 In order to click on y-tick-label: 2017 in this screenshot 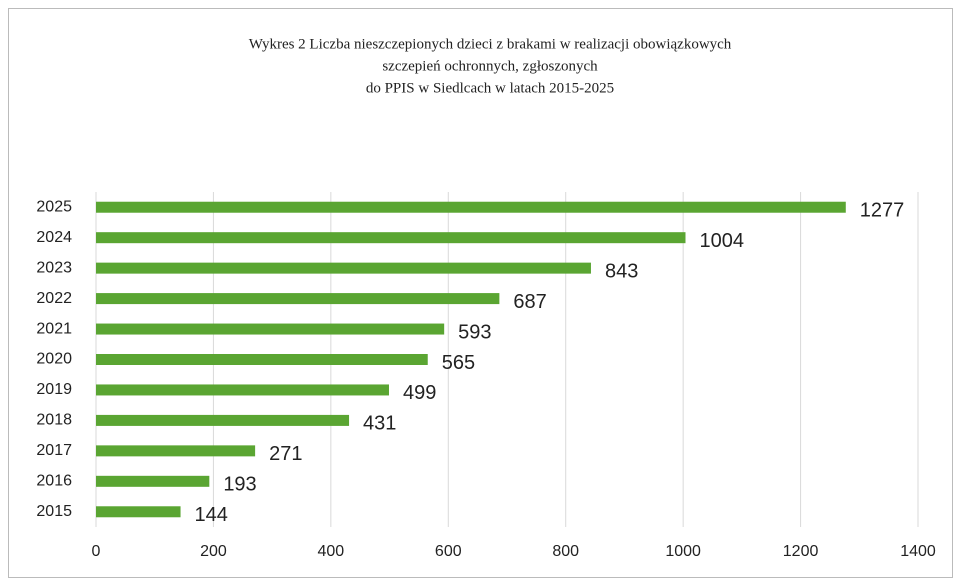, I will do `click(54, 450)`.